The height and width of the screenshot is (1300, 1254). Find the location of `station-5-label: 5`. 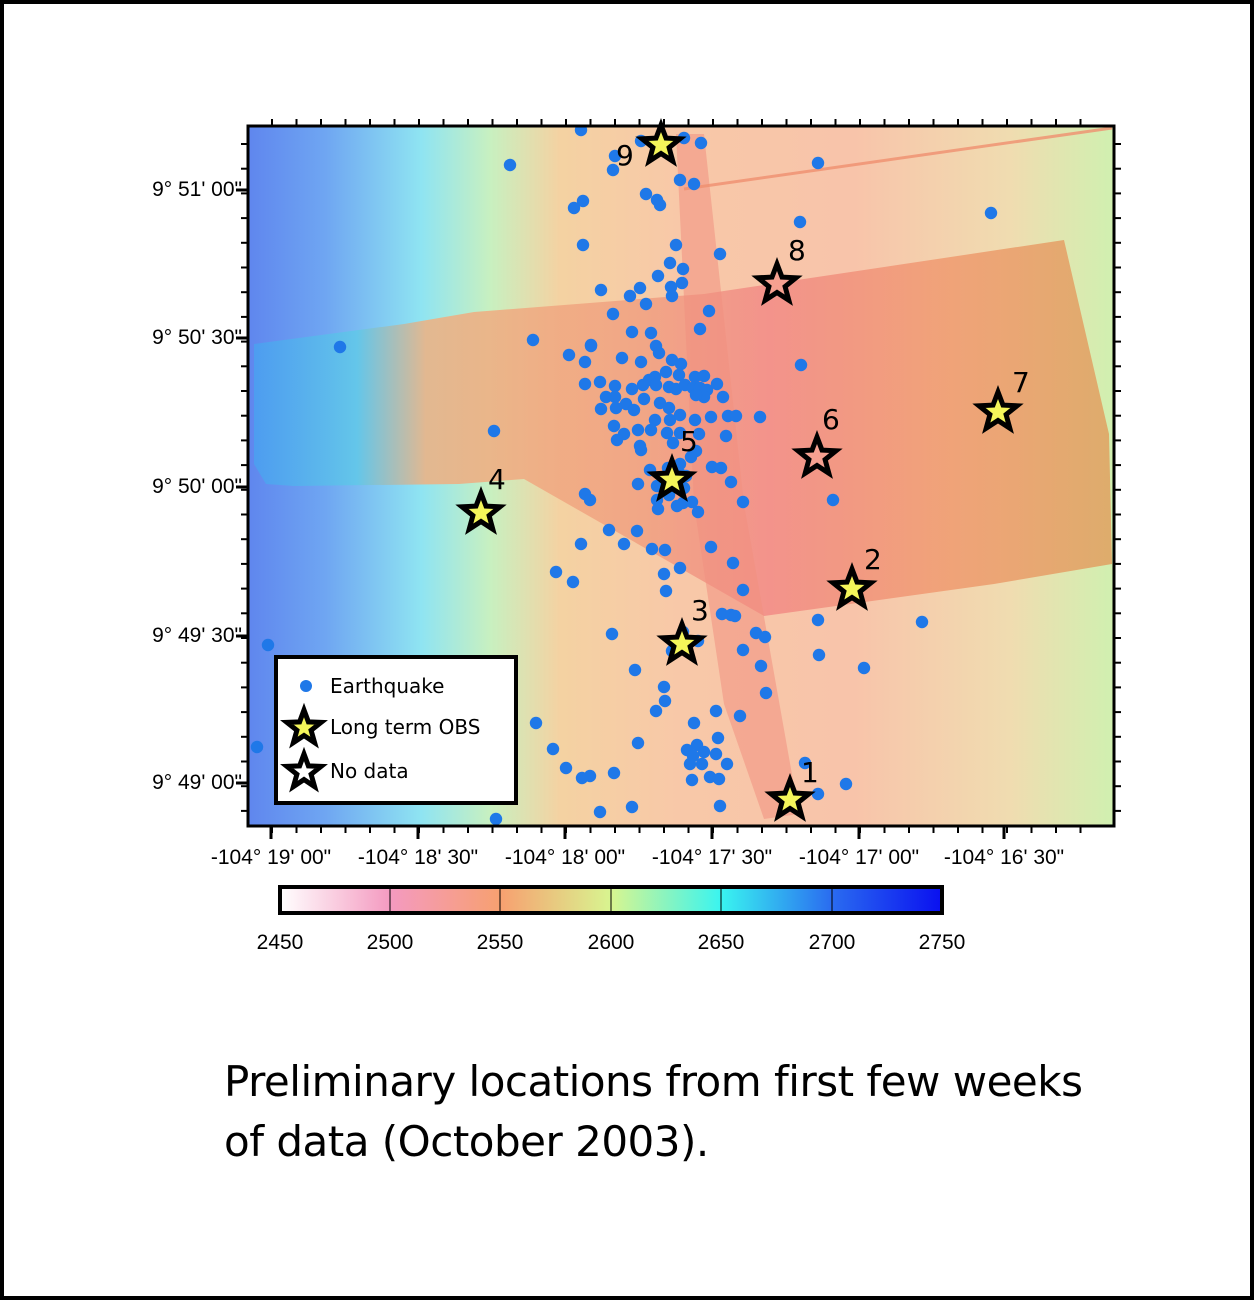

station-5-label: 5 is located at coordinates (689, 441).